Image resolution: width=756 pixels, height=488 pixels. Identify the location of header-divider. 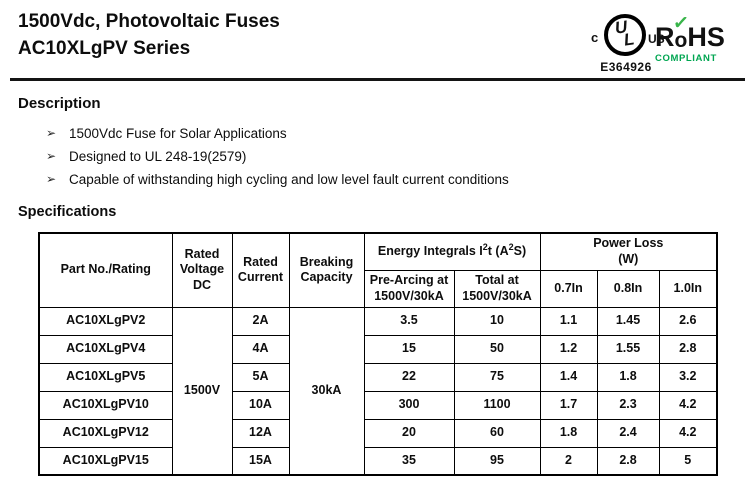
(377, 79).